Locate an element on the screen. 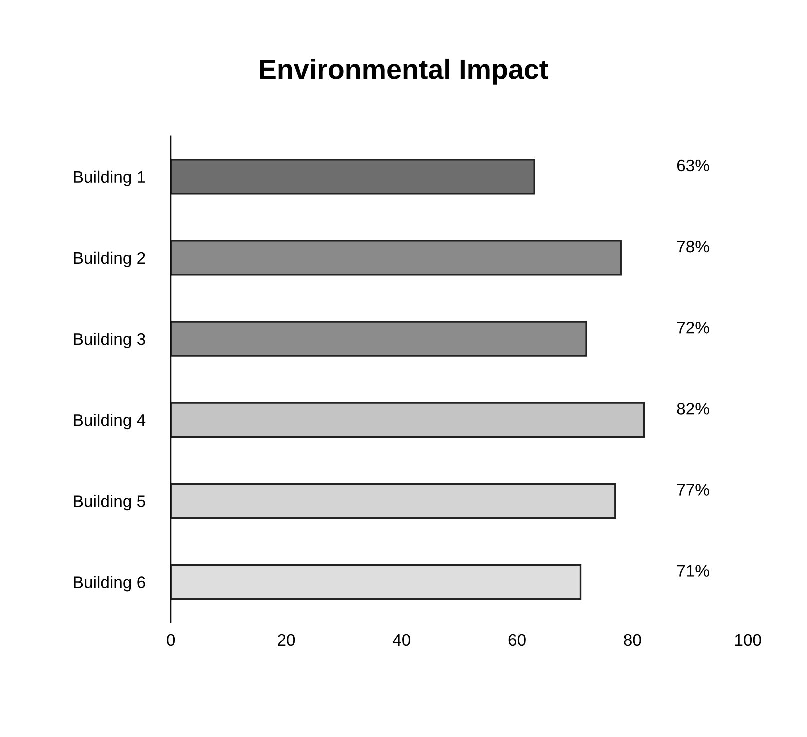 The height and width of the screenshot is (737, 807). y-tick-label: Building 1 is located at coordinates (110, 178).